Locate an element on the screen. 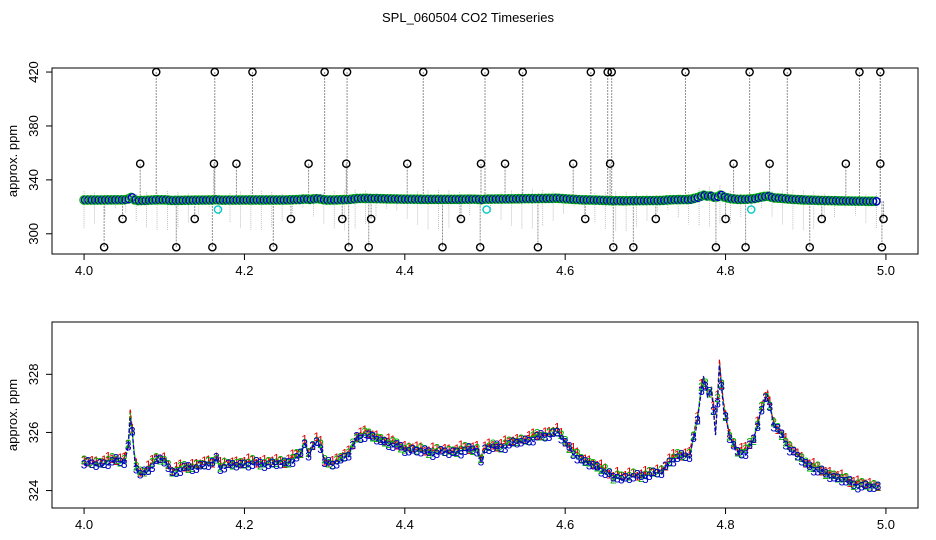  panel-bottom-xtick-label: 4.8 is located at coordinates (726, 524).